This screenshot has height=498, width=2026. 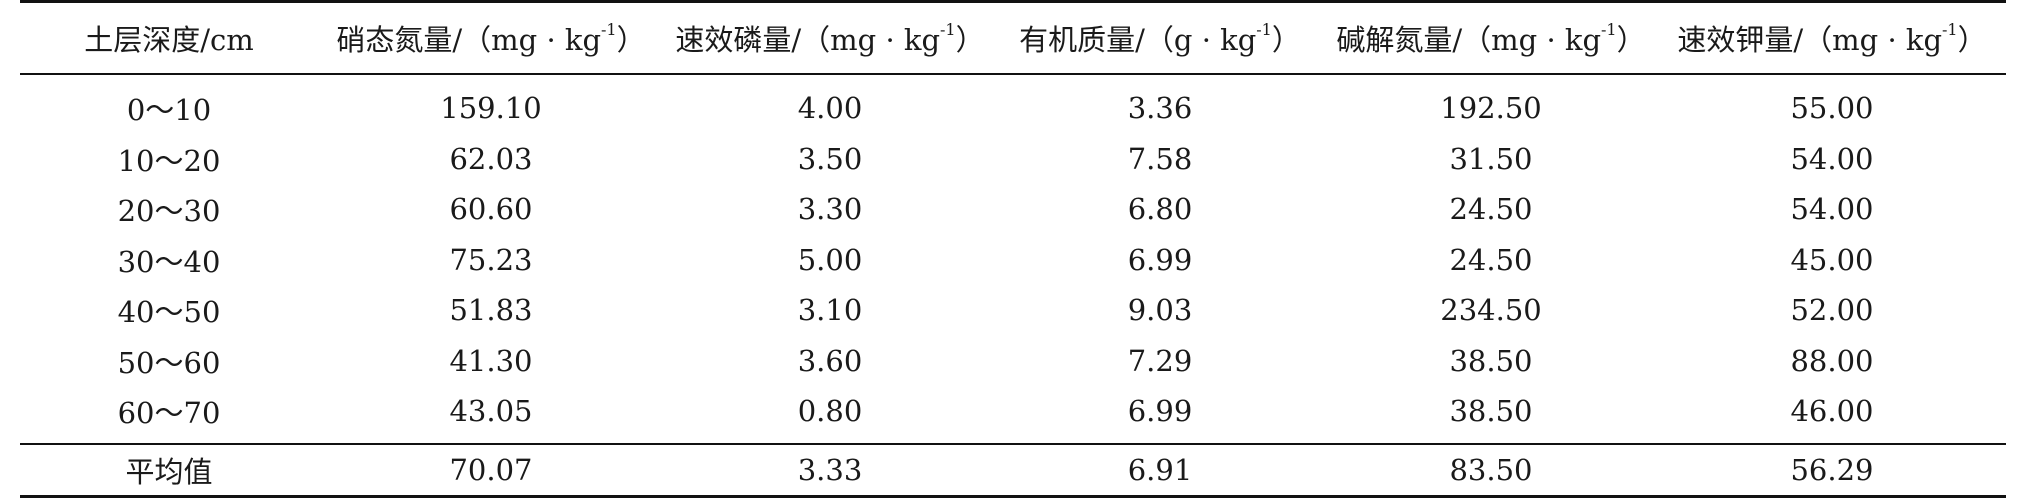 What do you see at coordinates (1160, 360) in the screenshot?
I see `cell-organic-matter: 7.29` at bounding box center [1160, 360].